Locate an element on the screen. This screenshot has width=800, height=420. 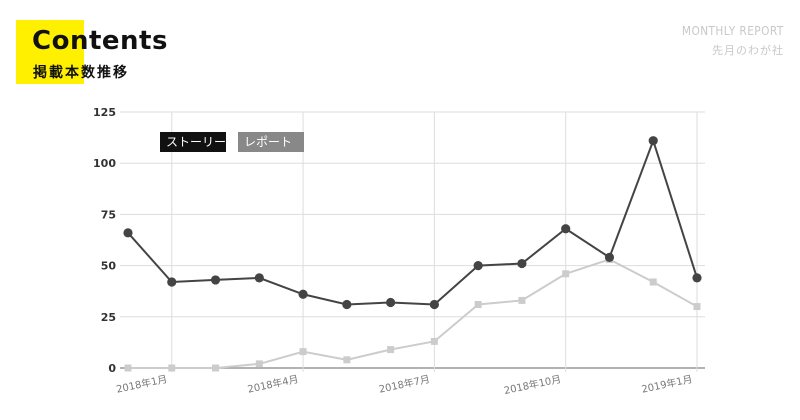
y-tick-label: 25 is located at coordinates (108, 317).